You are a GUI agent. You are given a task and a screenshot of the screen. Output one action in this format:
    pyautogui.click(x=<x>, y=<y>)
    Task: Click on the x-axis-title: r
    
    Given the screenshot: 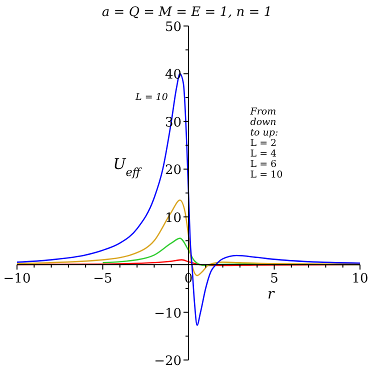 What is the action you would take?
    pyautogui.click(x=271, y=294)
    